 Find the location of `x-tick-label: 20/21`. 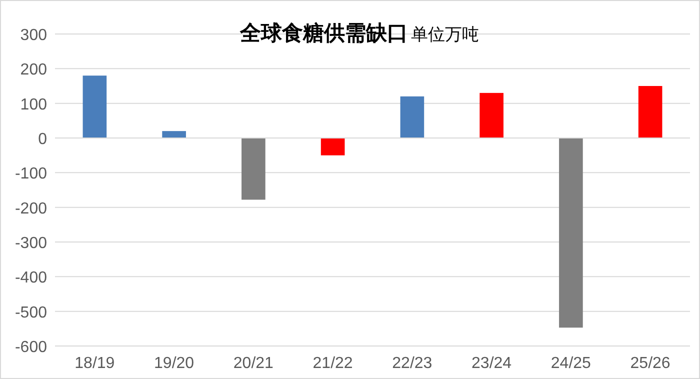

x-tick-label: 20/21 is located at coordinates (253, 363).